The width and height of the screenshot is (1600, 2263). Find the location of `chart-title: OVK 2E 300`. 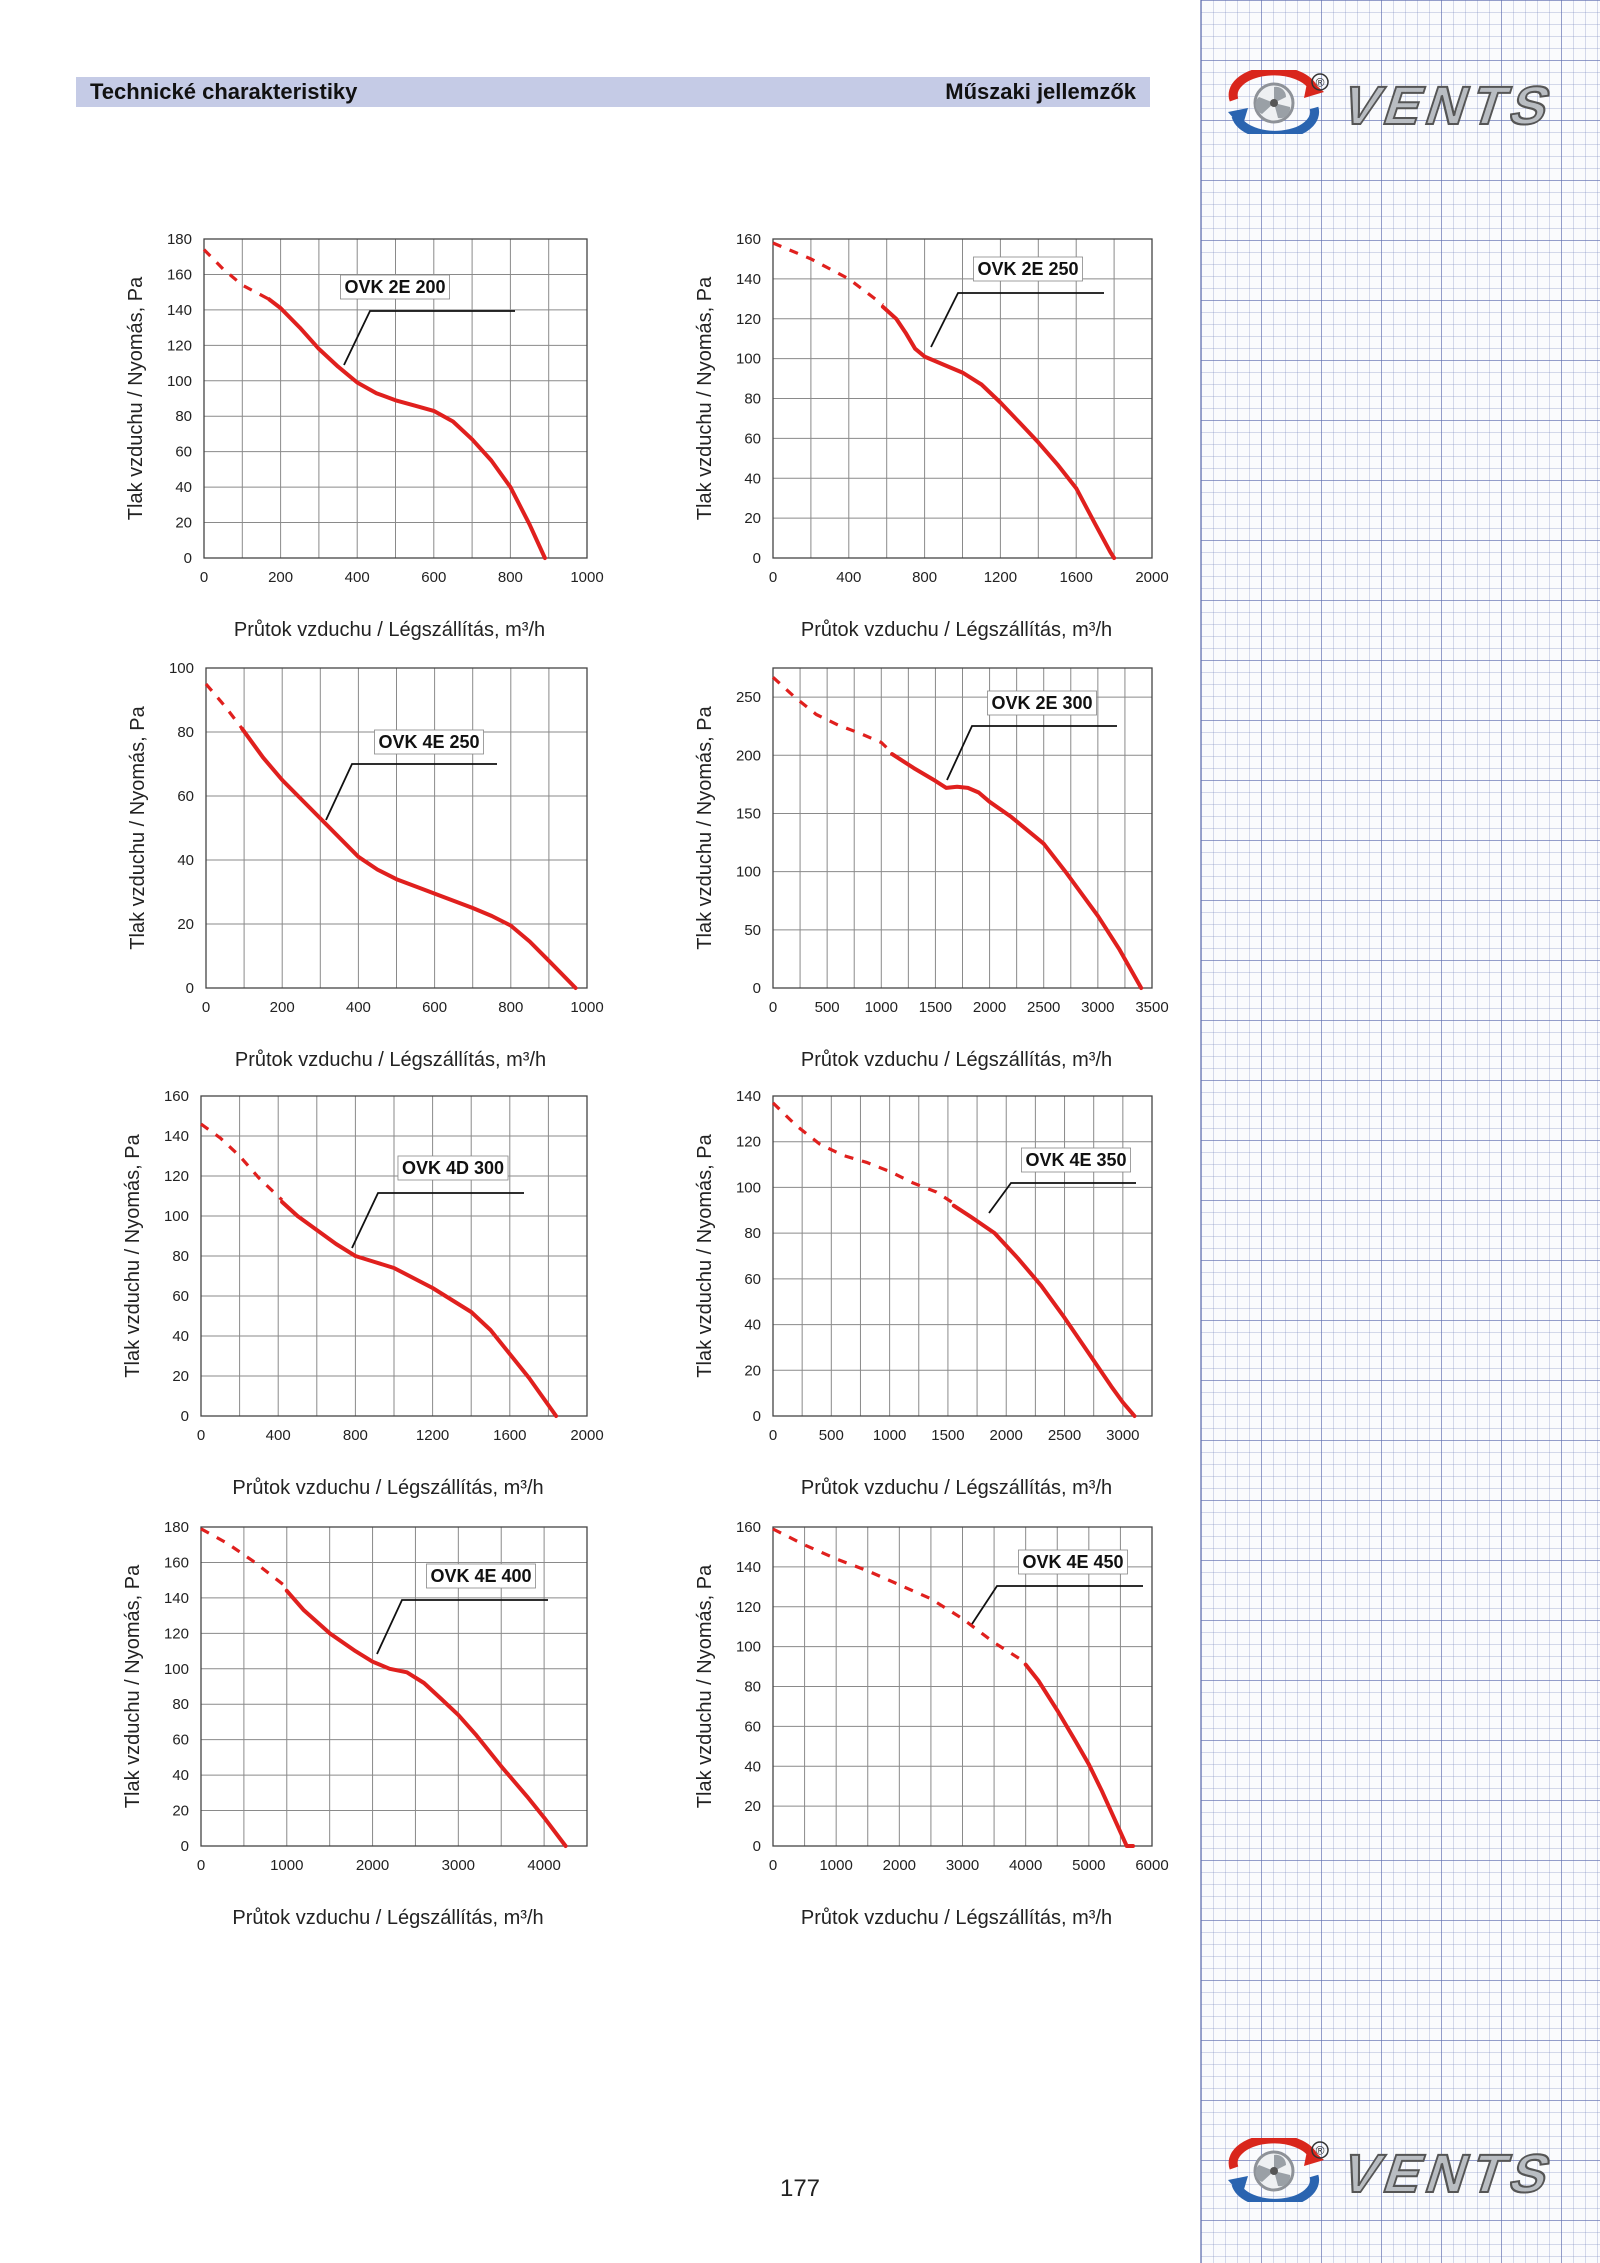

chart-title: OVK 2E 300 is located at coordinates (1041, 703).